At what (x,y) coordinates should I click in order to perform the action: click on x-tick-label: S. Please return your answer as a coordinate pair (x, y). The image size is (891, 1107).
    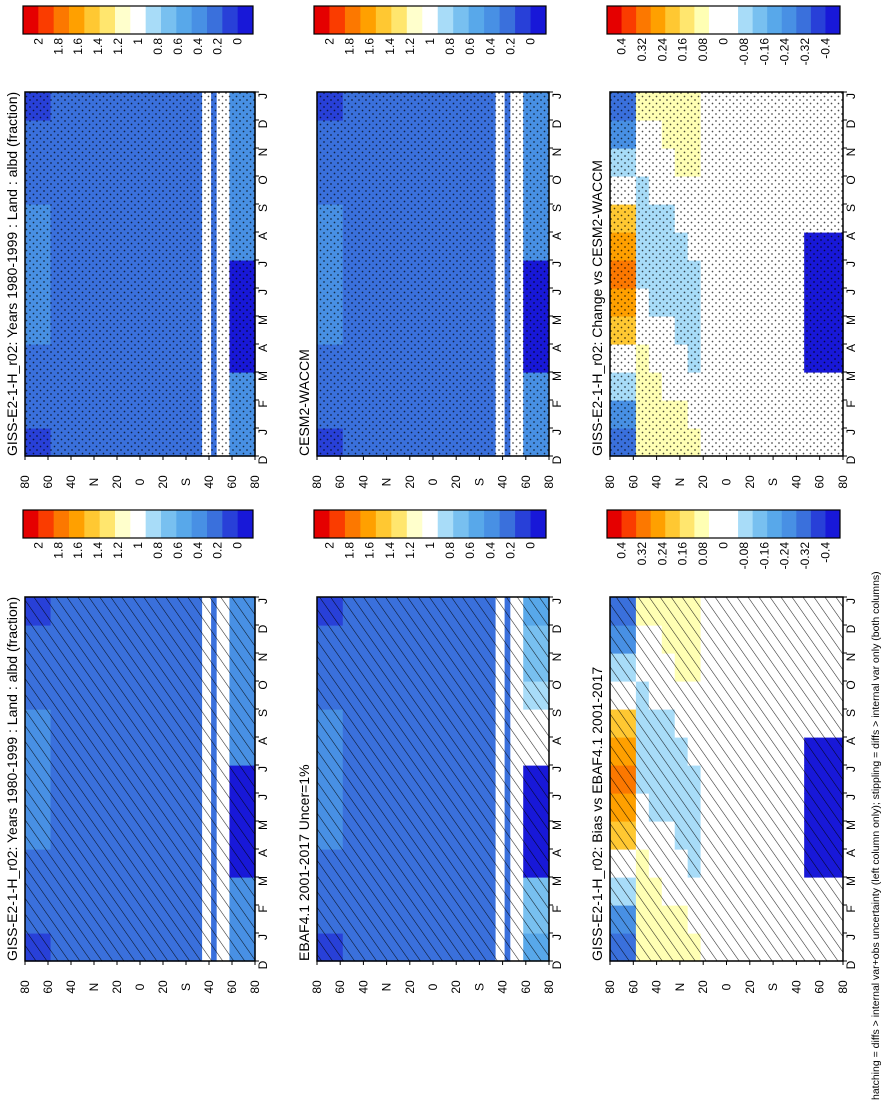
    Looking at the image, I should click on (263, 208).